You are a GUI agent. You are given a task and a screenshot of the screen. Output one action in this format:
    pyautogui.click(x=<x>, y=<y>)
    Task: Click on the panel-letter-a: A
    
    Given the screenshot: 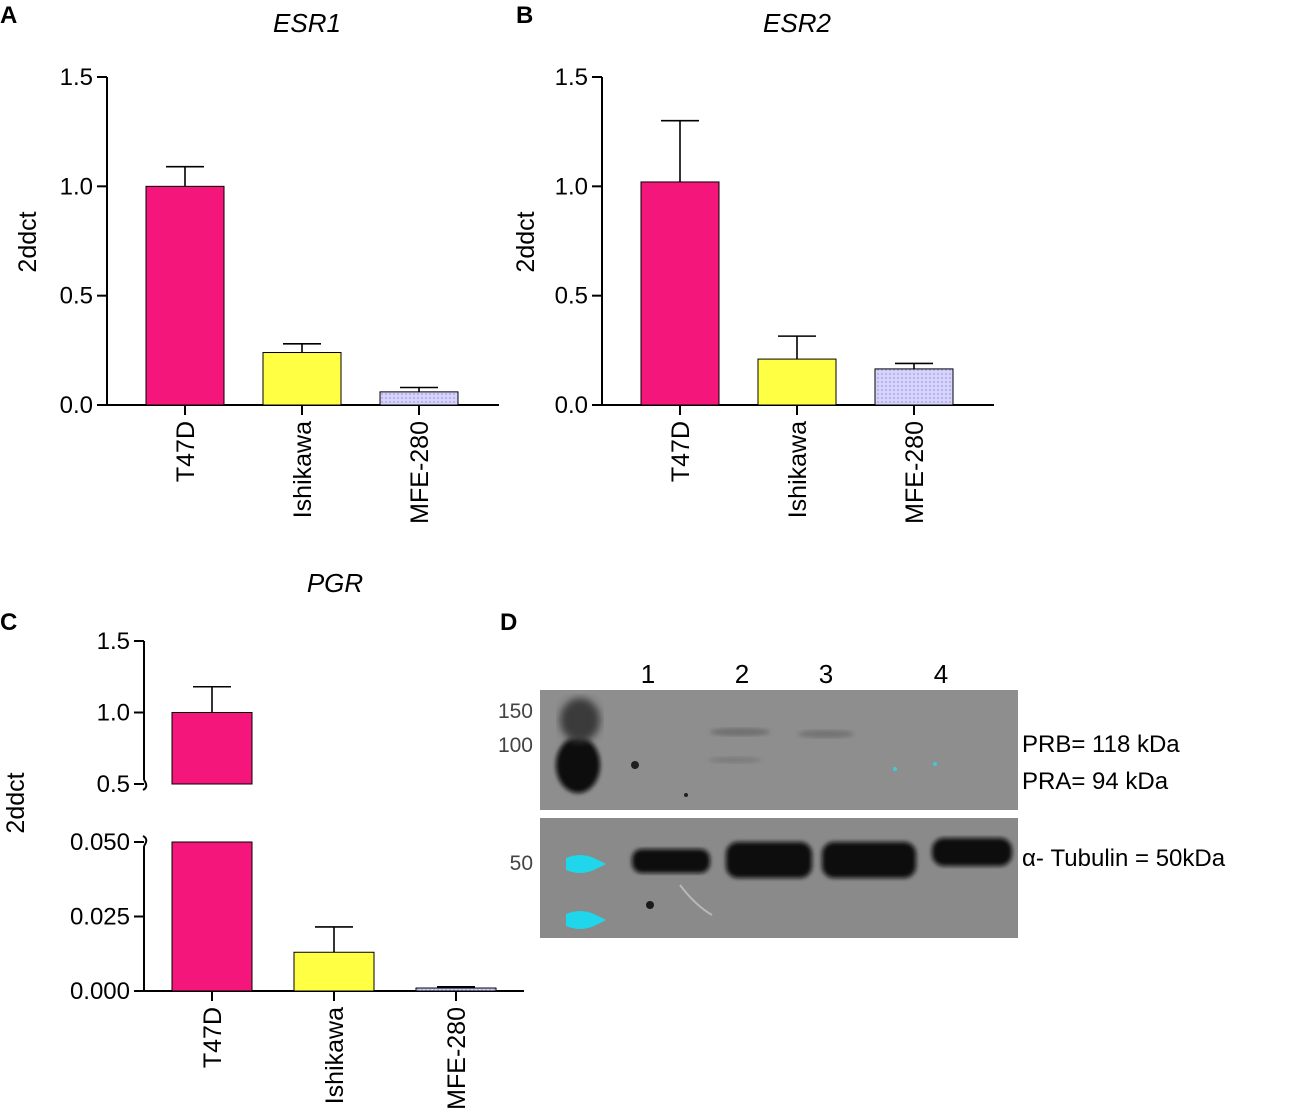 What is the action you would take?
    pyautogui.click(x=8, y=15)
    